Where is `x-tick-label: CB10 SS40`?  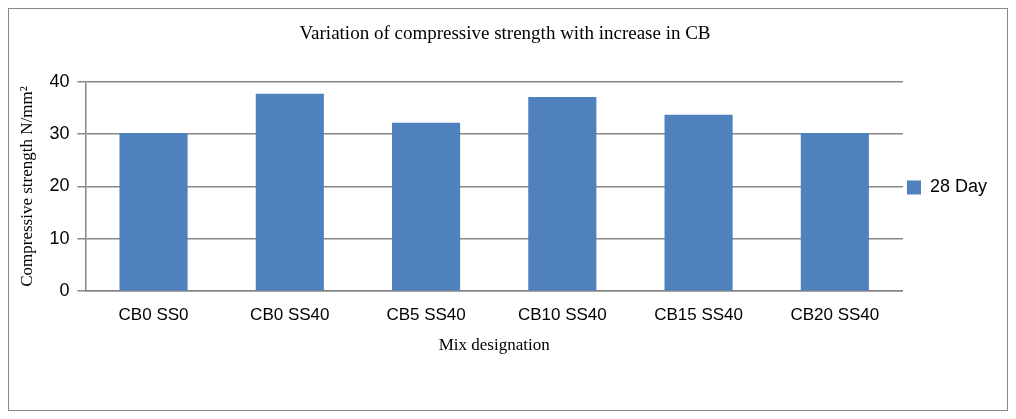 x-tick-label: CB10 SS40 is located at coordinates (562, 315).